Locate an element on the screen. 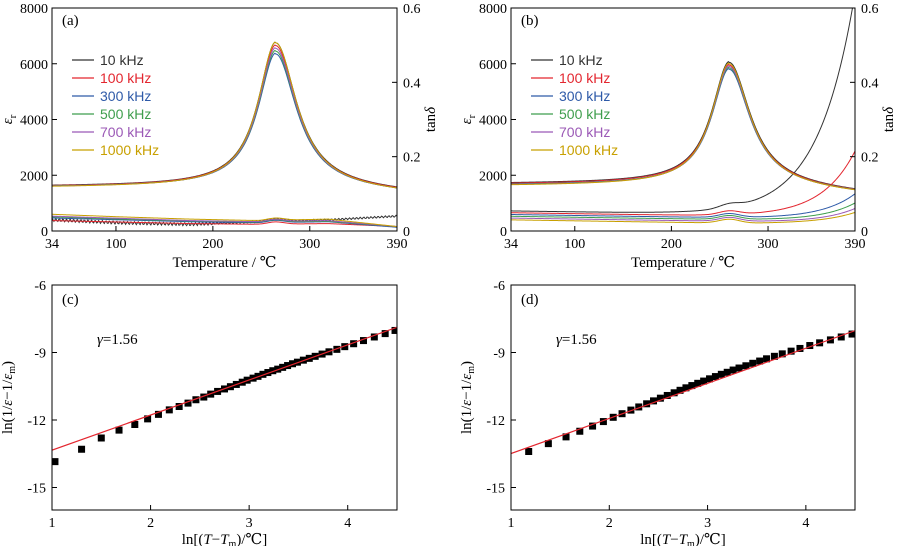 Image resolution: width=900 pixels, height=546 pixels. panel-label: (a) is located at coordinates (70, 21).